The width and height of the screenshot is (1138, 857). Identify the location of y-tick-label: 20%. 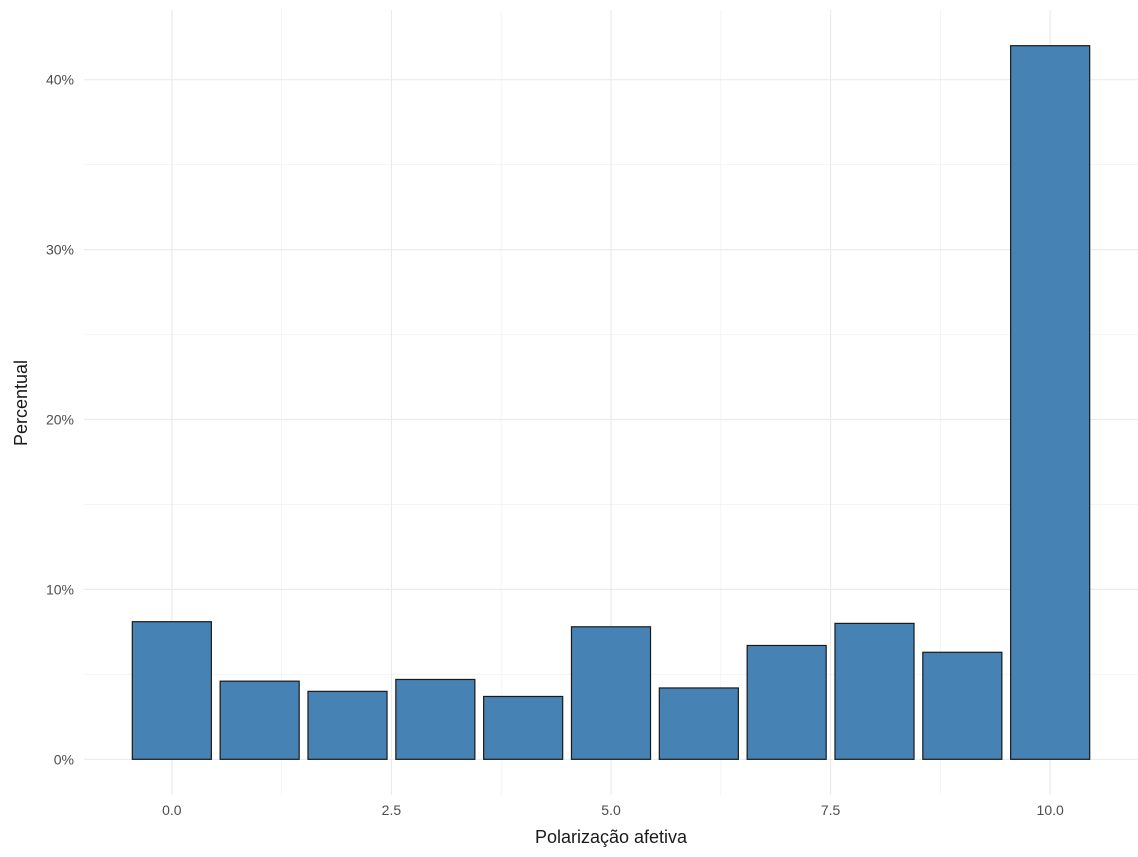
(60, 419).